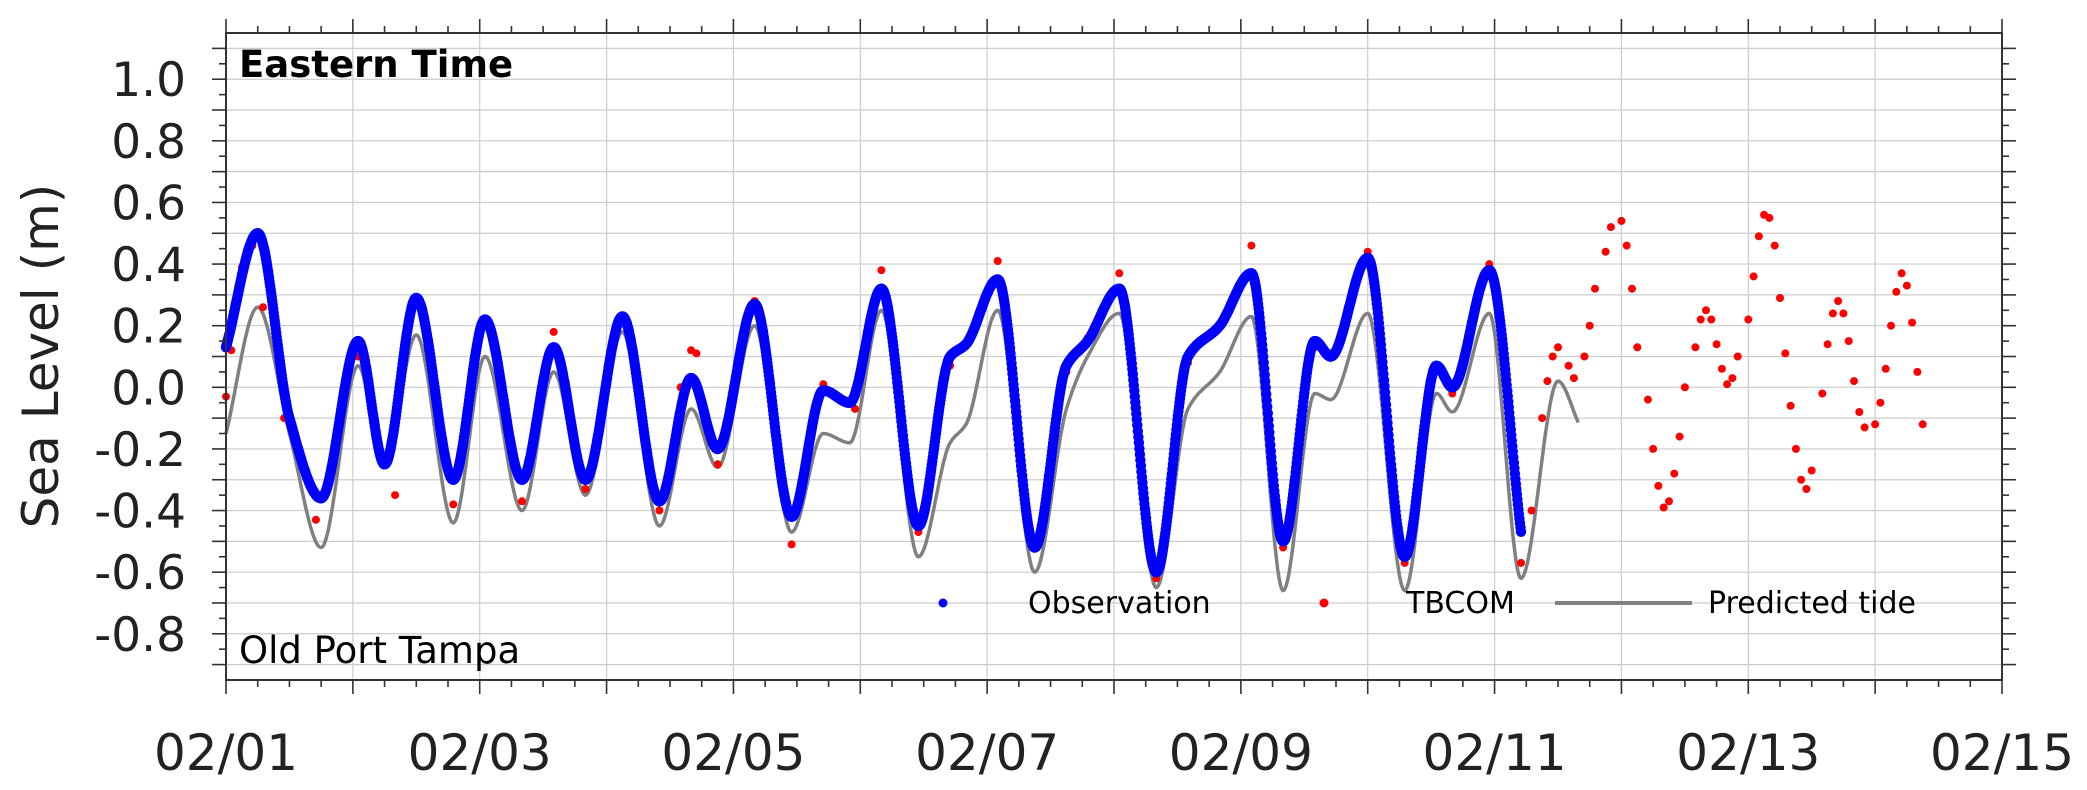 The height and width of the screenshot is (790, 2087). Describe the element at coordinates (140, 512) in the screenshot. I see `y-tick-label: -0.4` at that location.